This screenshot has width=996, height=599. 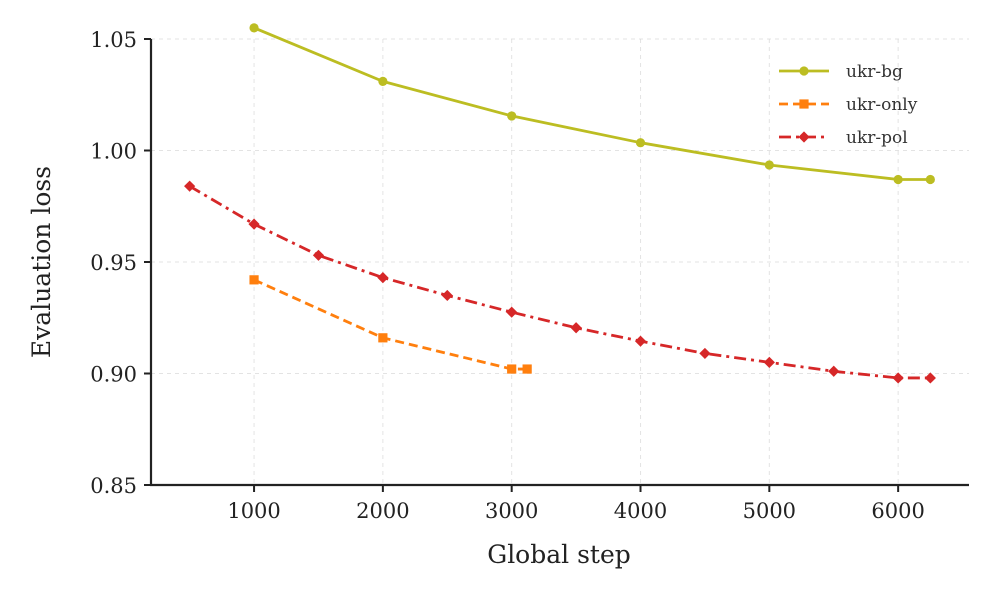 I want to click on series-ukr-only, so click(x=390, y=324).